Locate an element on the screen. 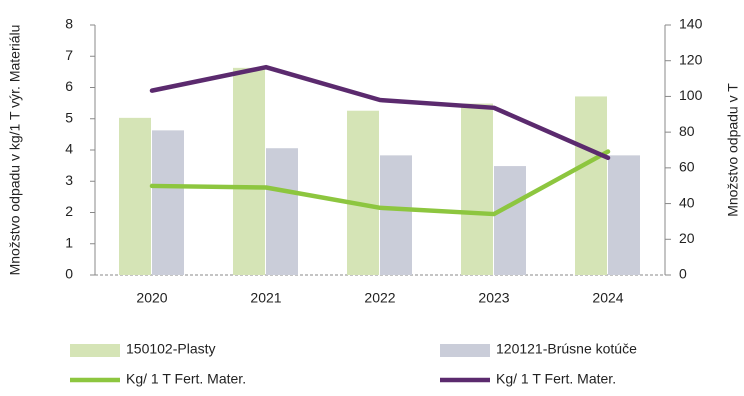 The image size is (744, 396). y2-axis-title: Množstvo odpadu v T is located at coordinates (733, 150).